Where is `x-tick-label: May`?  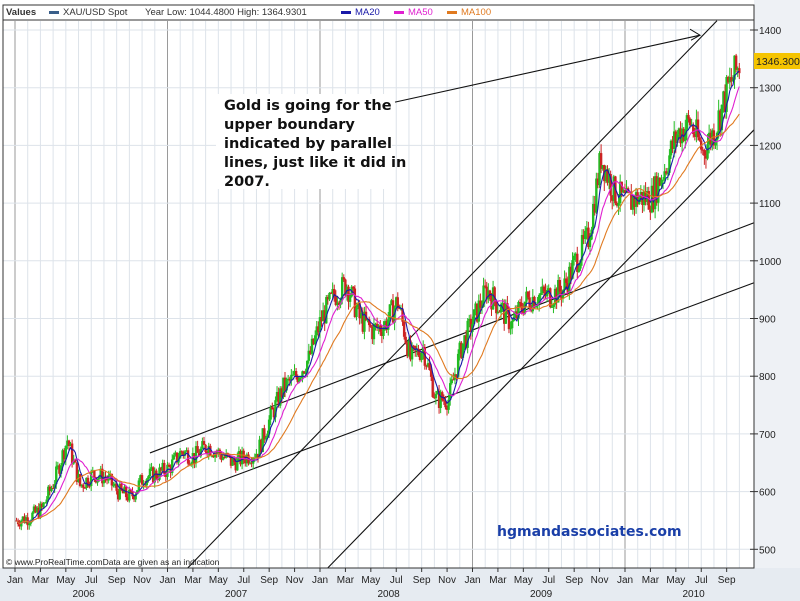 x-tick-label: May is located at coordinates (370, 580).